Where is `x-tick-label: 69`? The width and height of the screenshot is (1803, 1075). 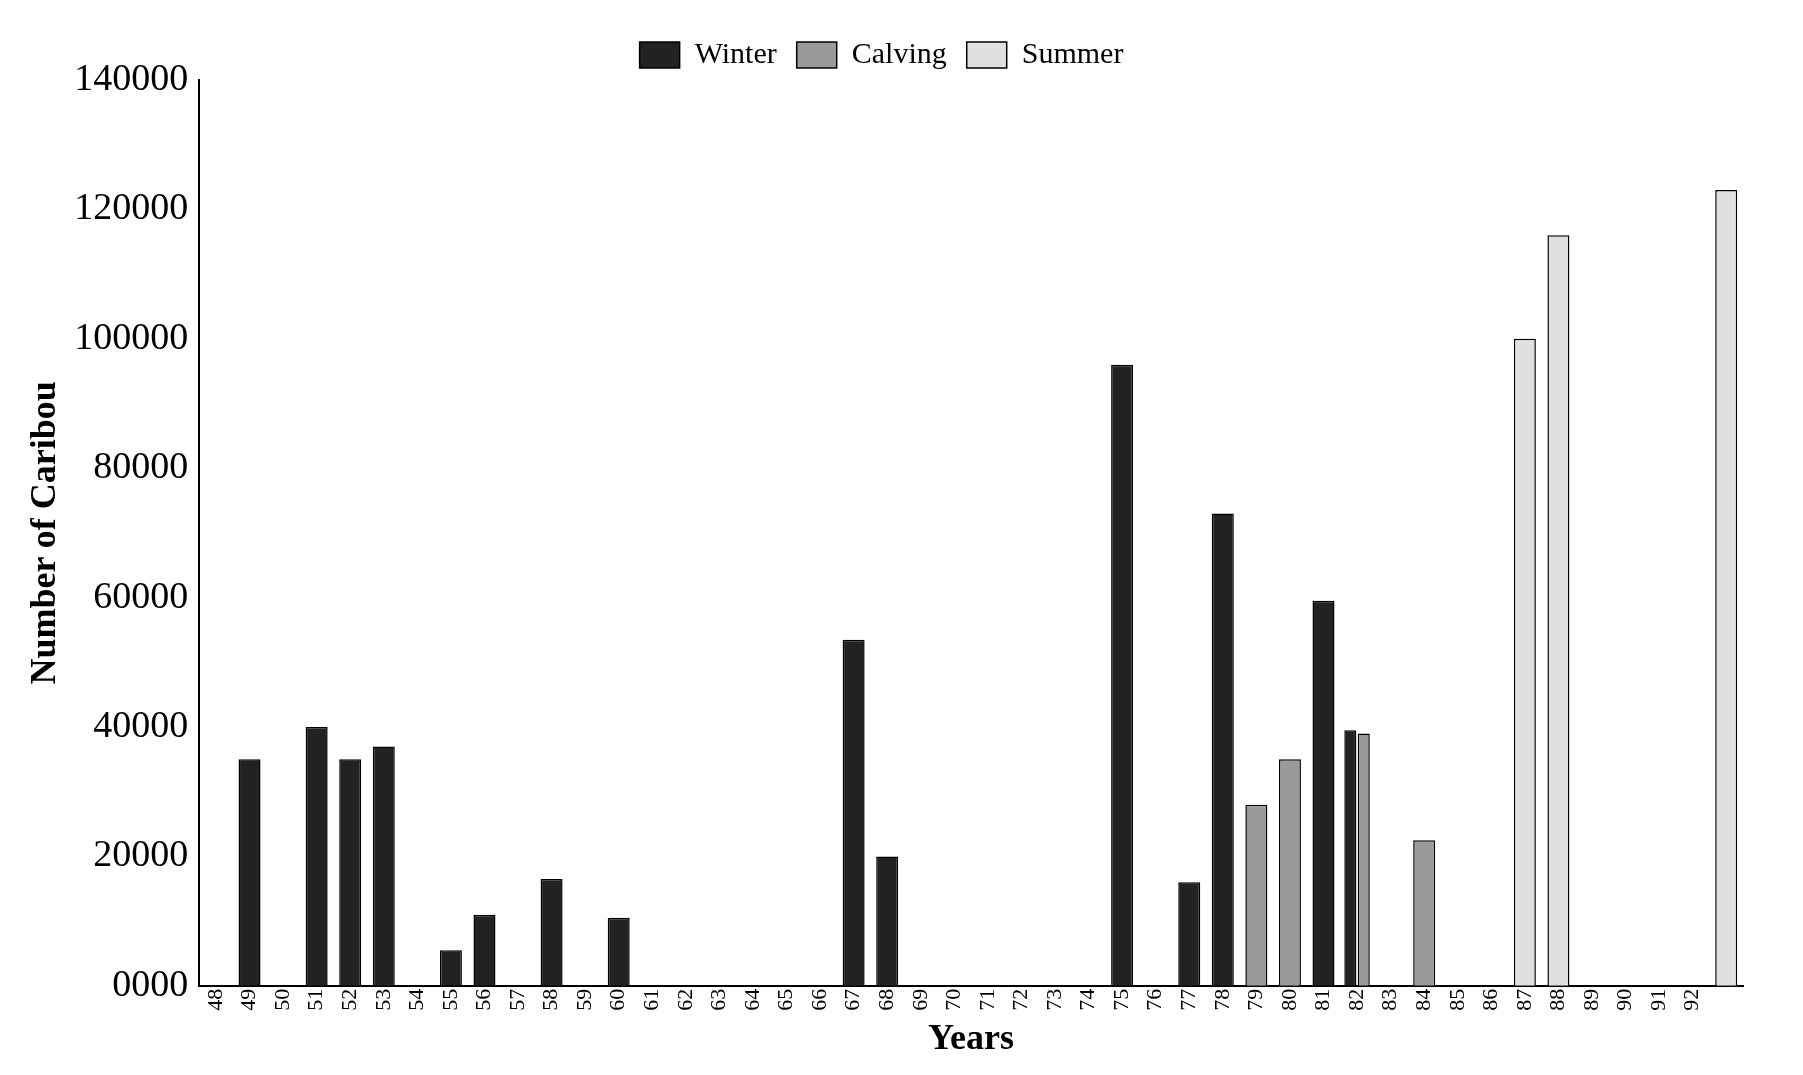
x-tick-label: 69 is located at coordinates (919, 999).